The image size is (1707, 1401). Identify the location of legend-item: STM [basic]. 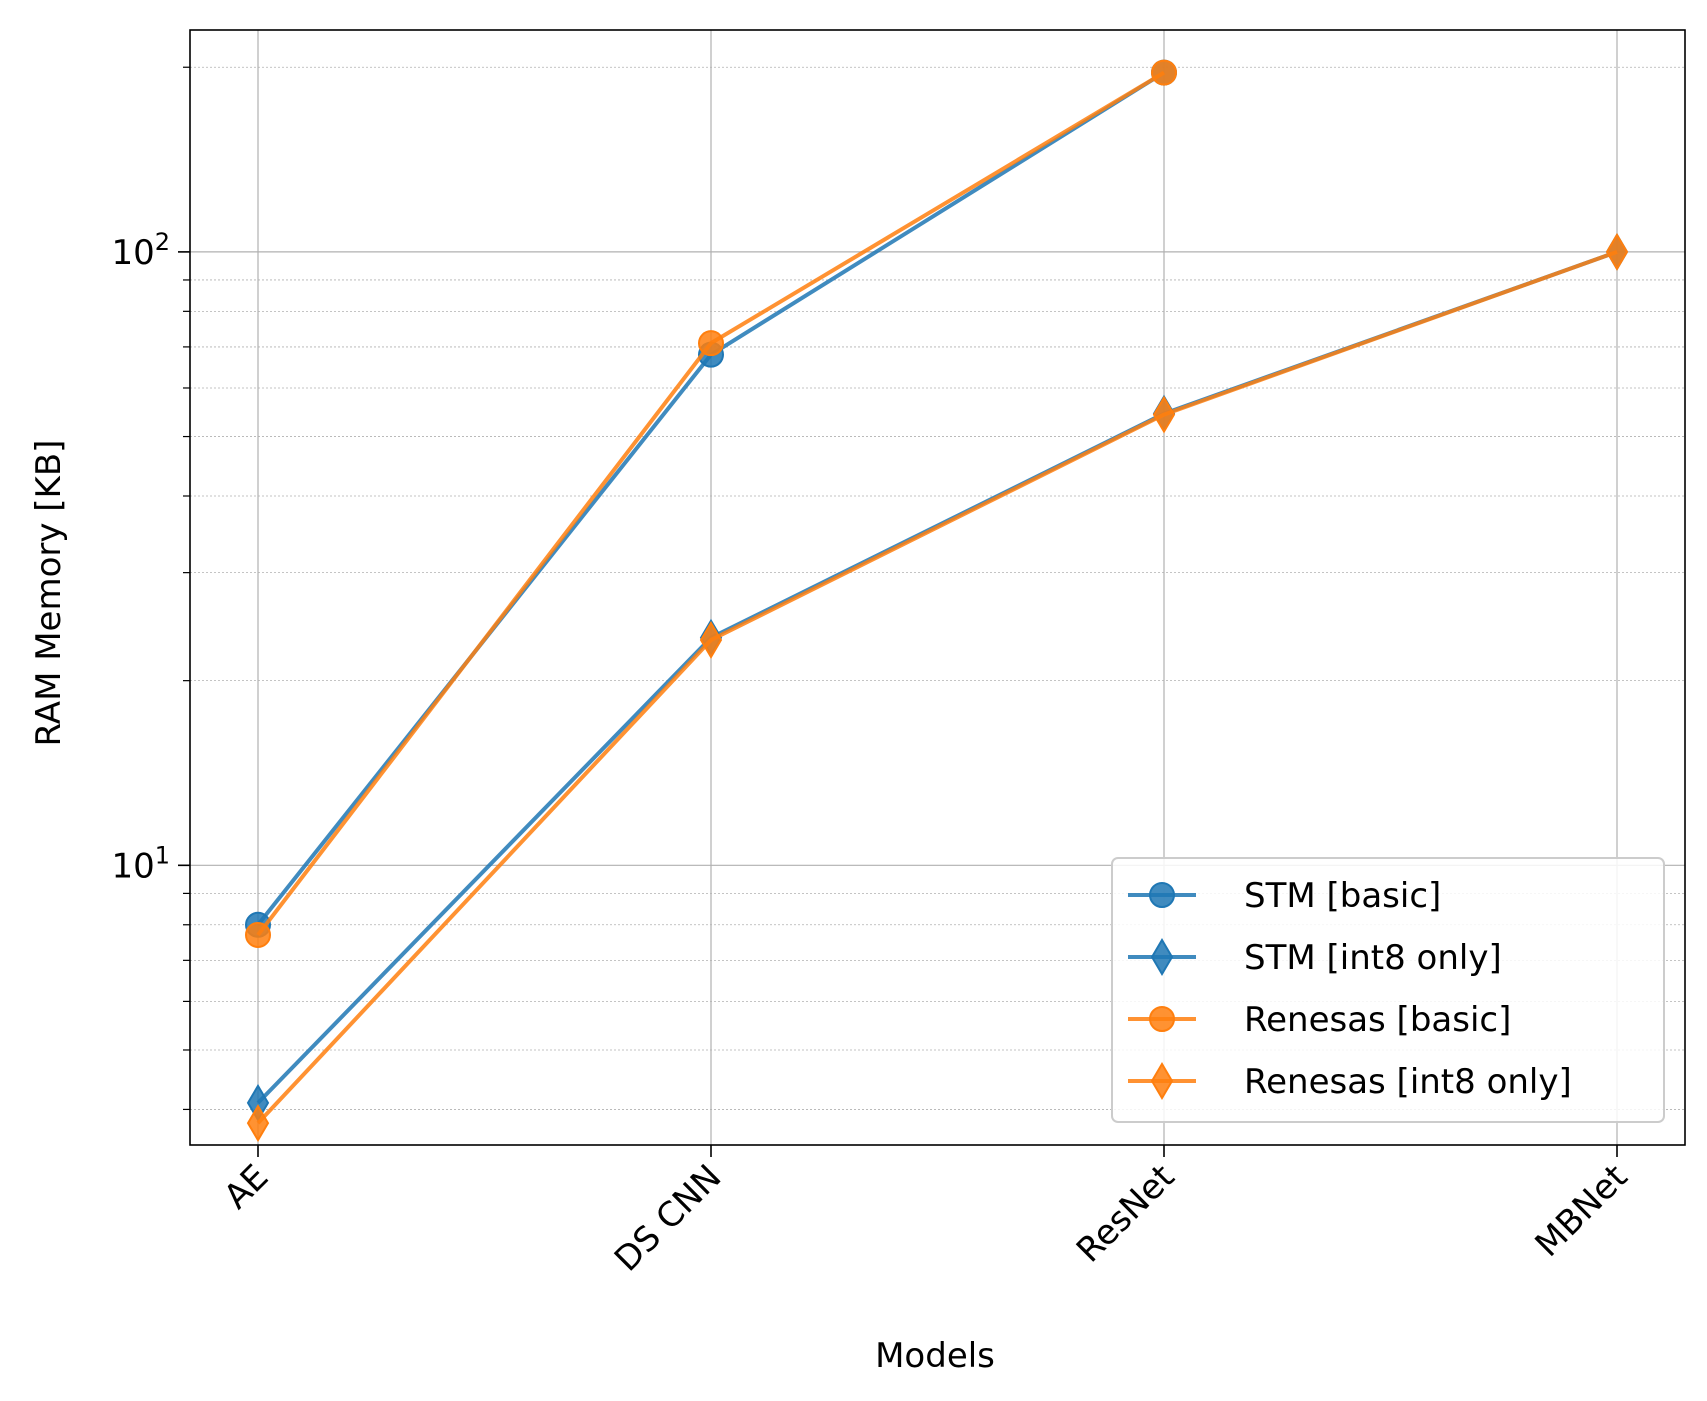
(1284, 896).